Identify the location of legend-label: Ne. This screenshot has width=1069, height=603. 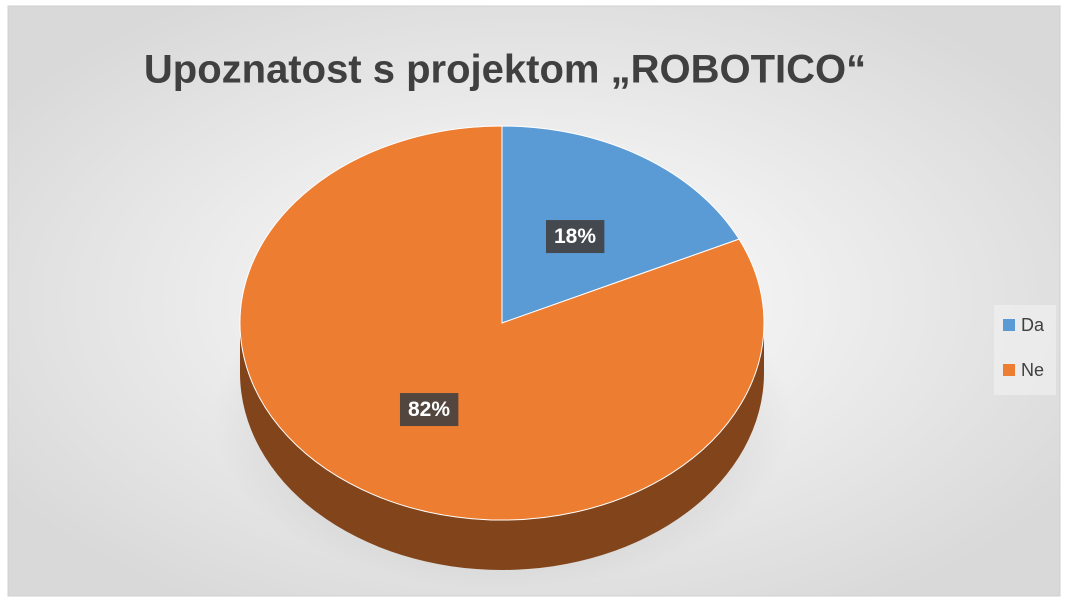
(1032, 370).